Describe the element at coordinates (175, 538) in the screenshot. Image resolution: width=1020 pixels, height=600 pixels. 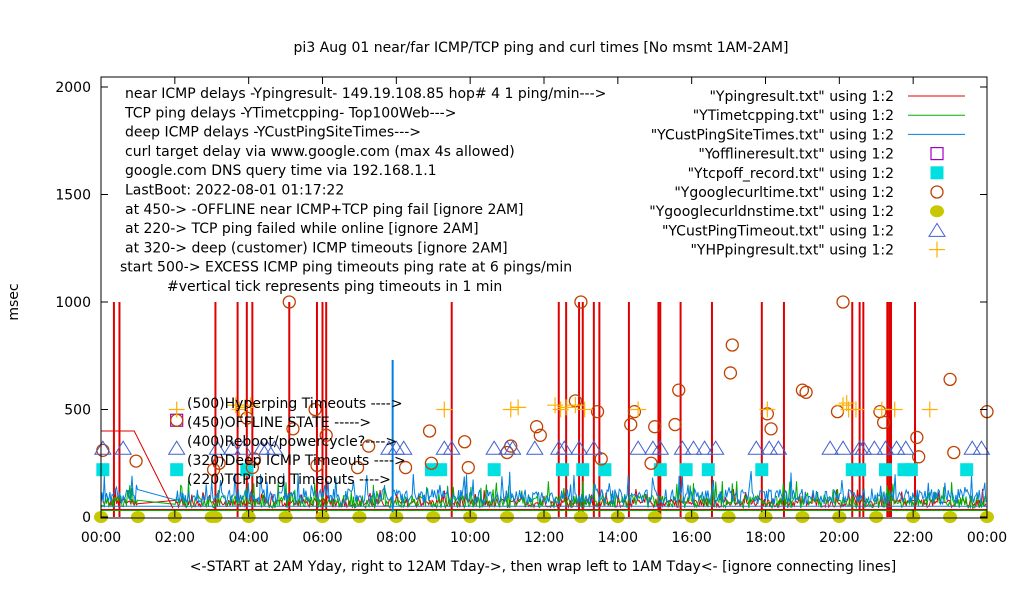
I see `x-tick-label: 02:00` at that location.